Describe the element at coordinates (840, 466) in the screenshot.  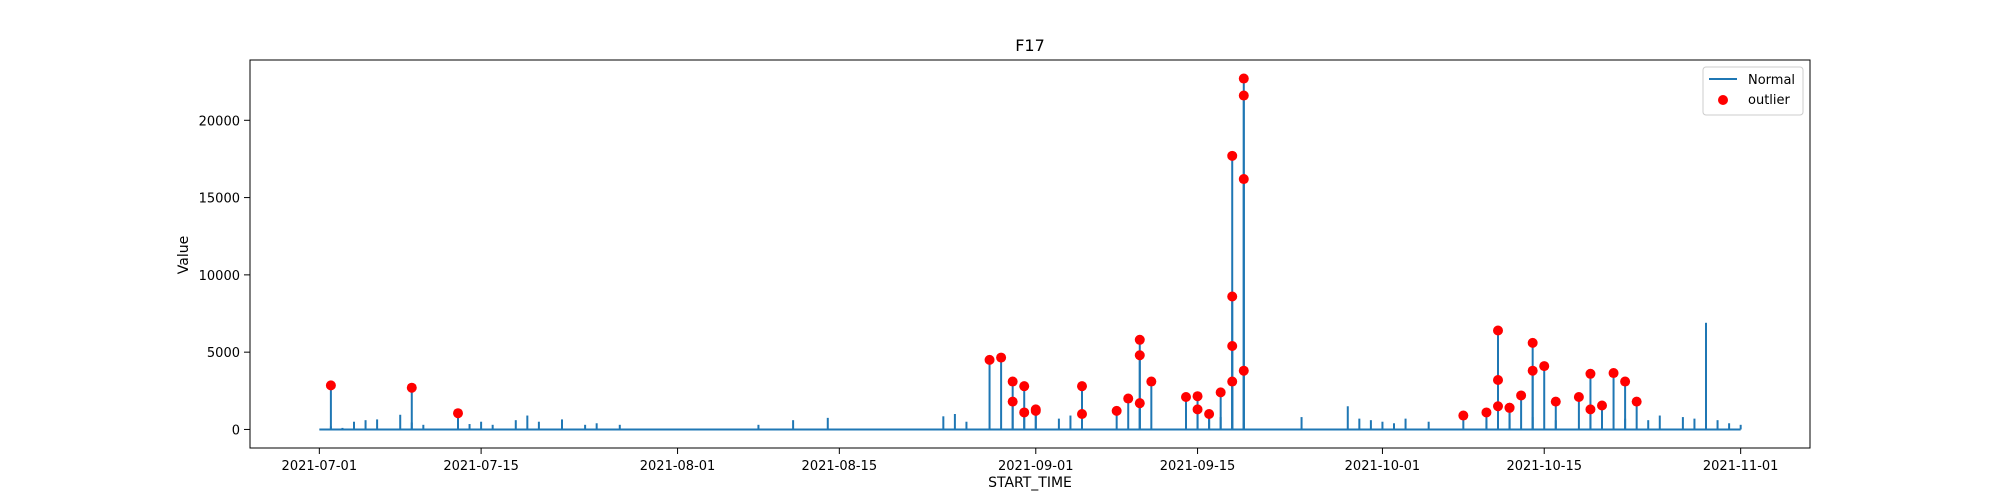
I see `x-tick-label: 2021-08-15` at that location.